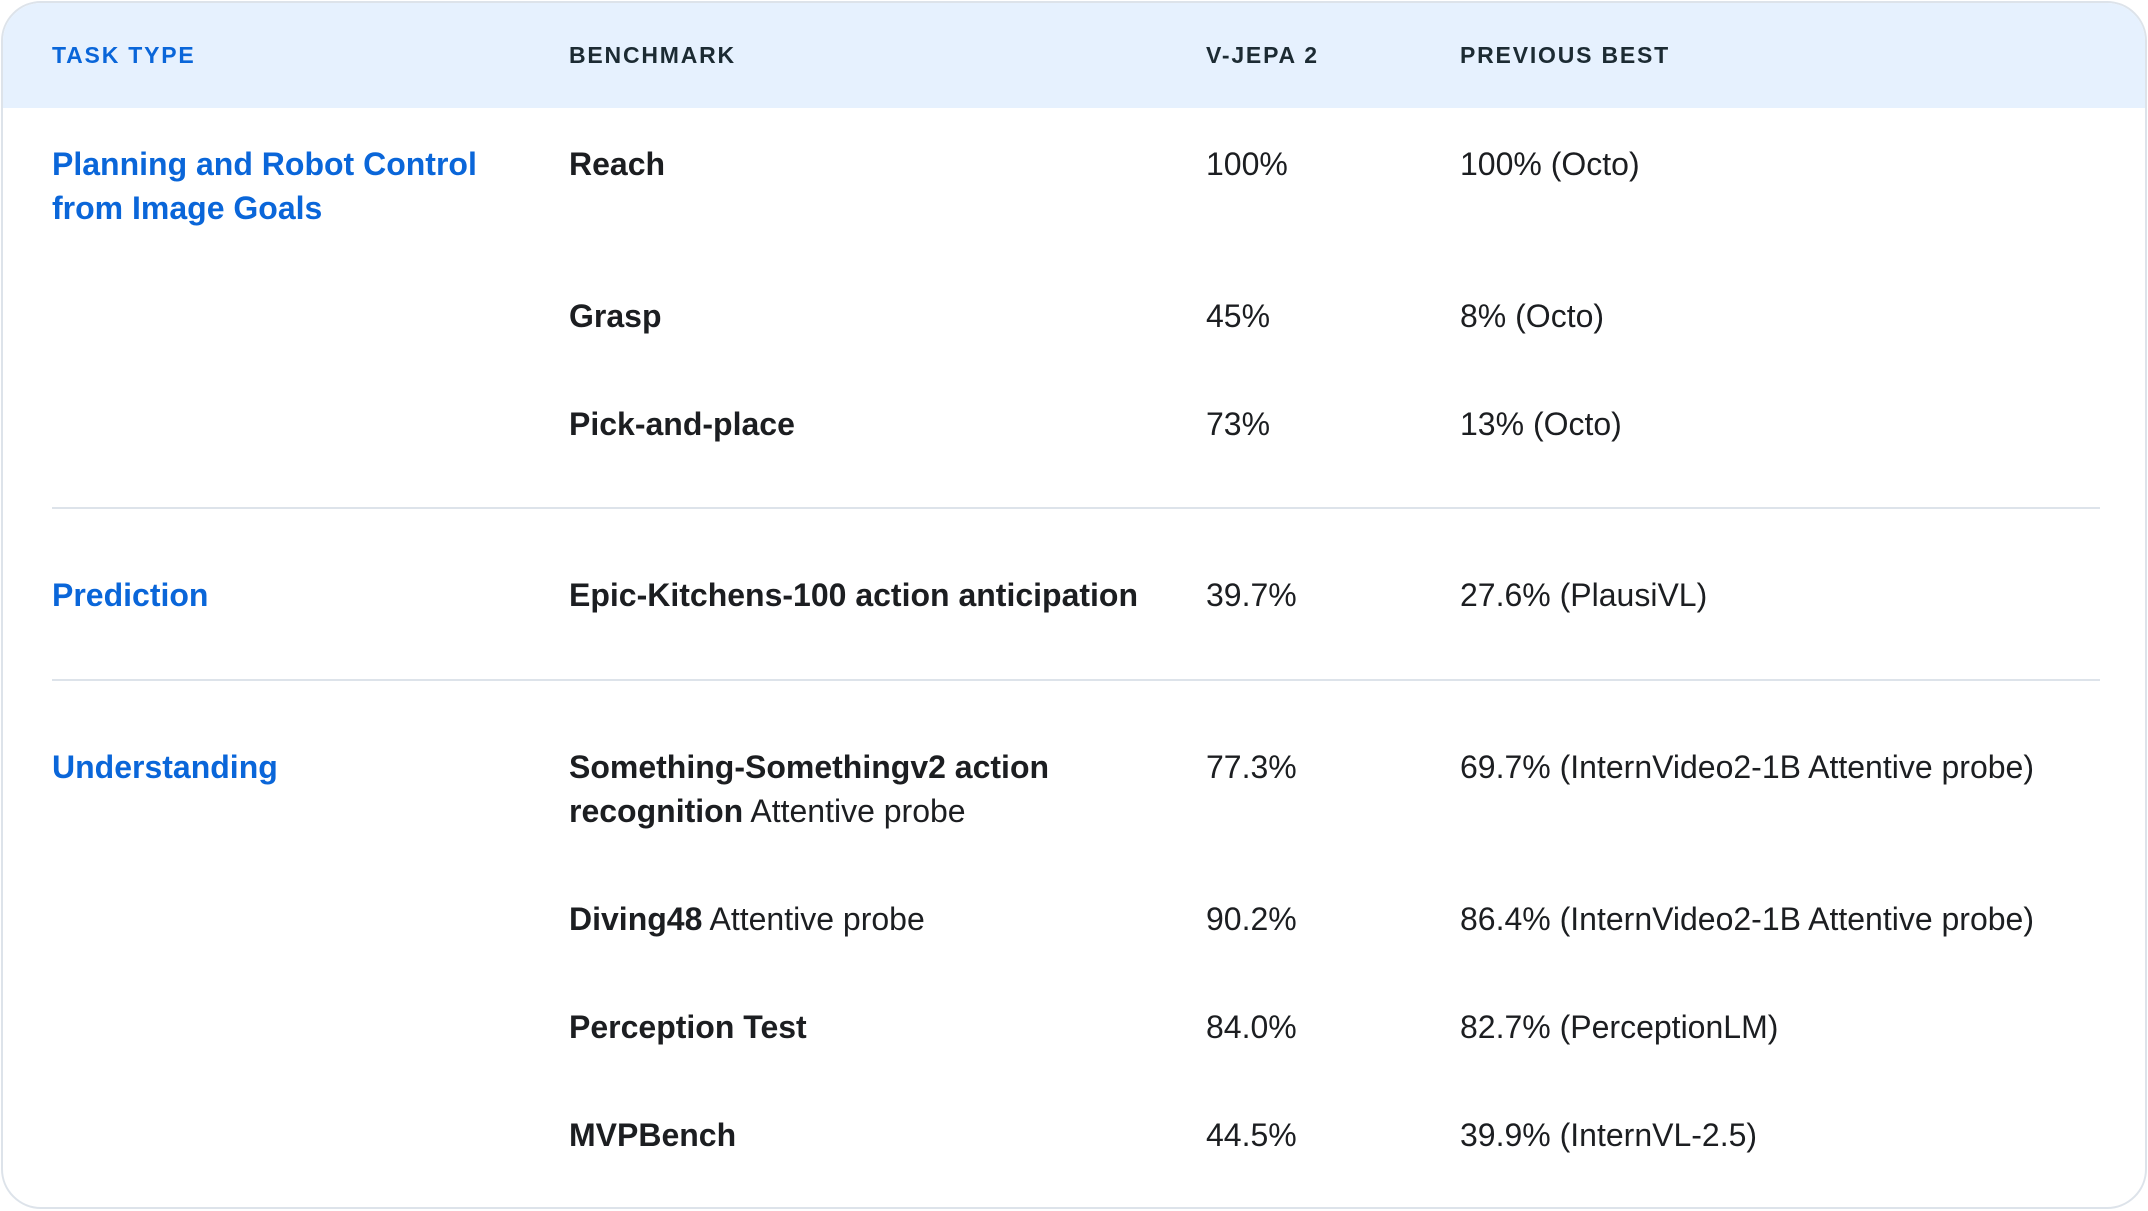 The image size is (2148, 1211). Describe the element at coordinates (1251, 1135) in the screenshot. I see `vjepa-score-mvpbench: 44.5%` at that location.